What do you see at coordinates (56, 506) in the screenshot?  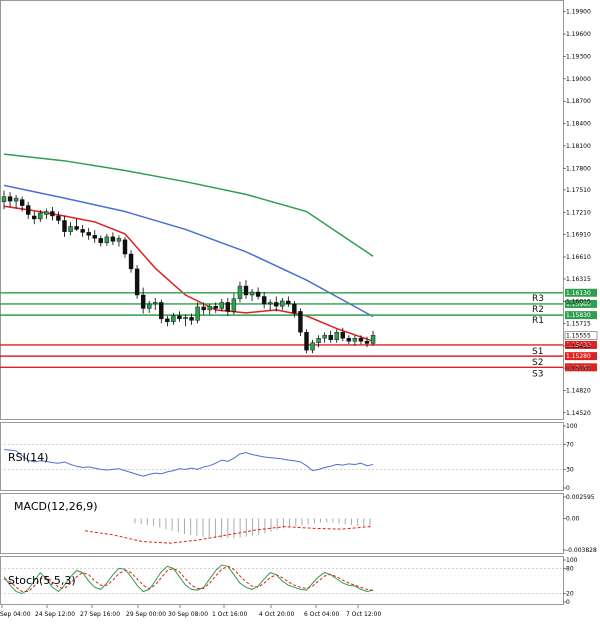 I see `macd-label: MACD(12,26,9)` at bounding box center [56, 506].